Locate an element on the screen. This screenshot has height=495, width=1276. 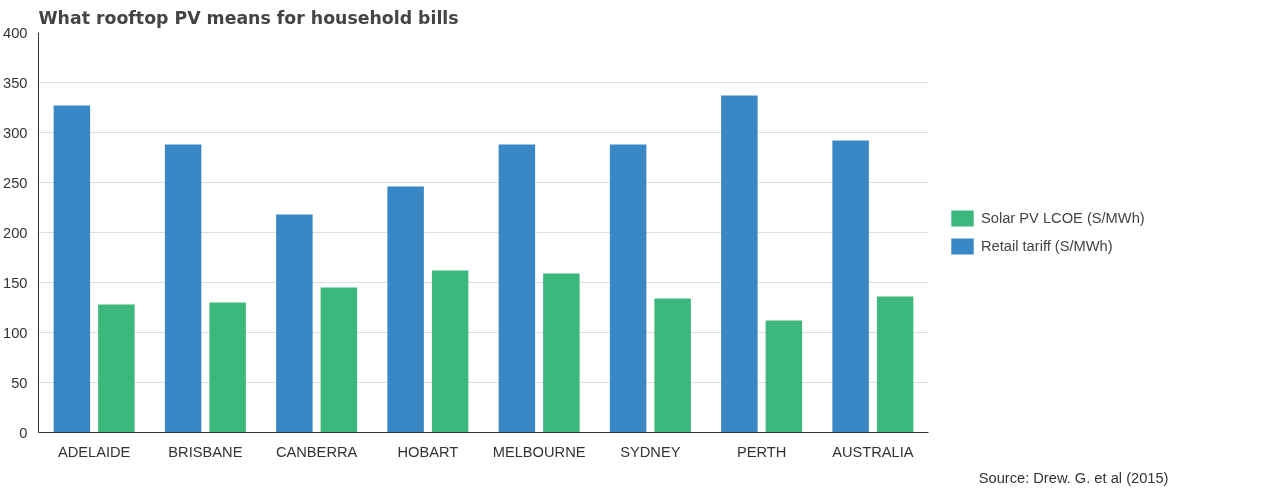
y-tick-label: 250 is located at coordinates (15, 182).